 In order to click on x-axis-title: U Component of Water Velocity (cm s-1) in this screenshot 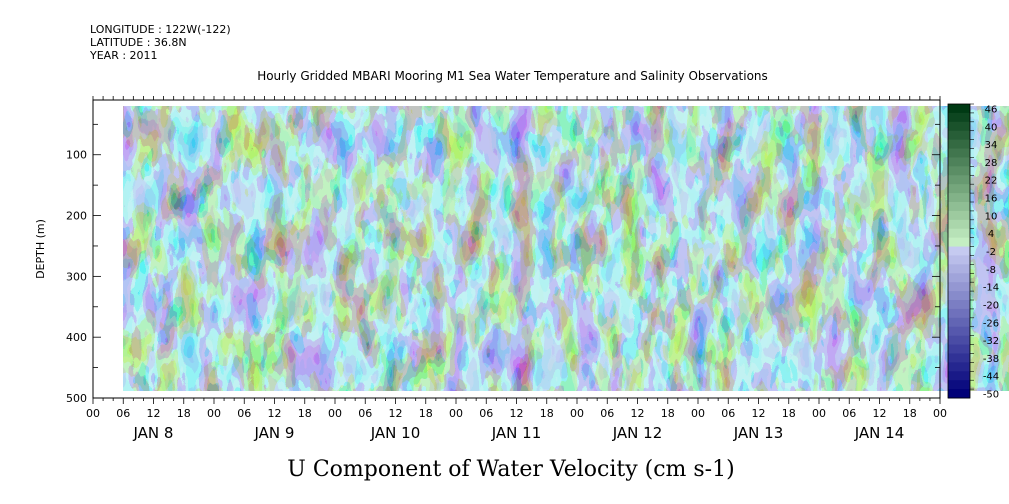, I will do `click(510, 469)`.